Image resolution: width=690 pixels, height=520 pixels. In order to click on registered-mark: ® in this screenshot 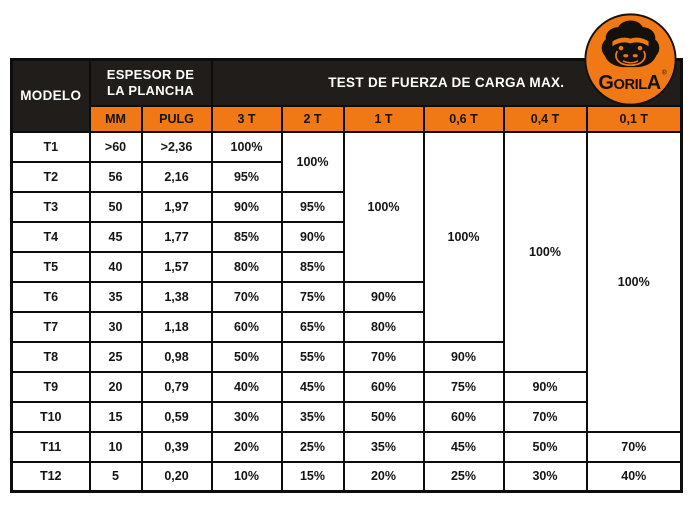, I will do `click(664, 73)`.